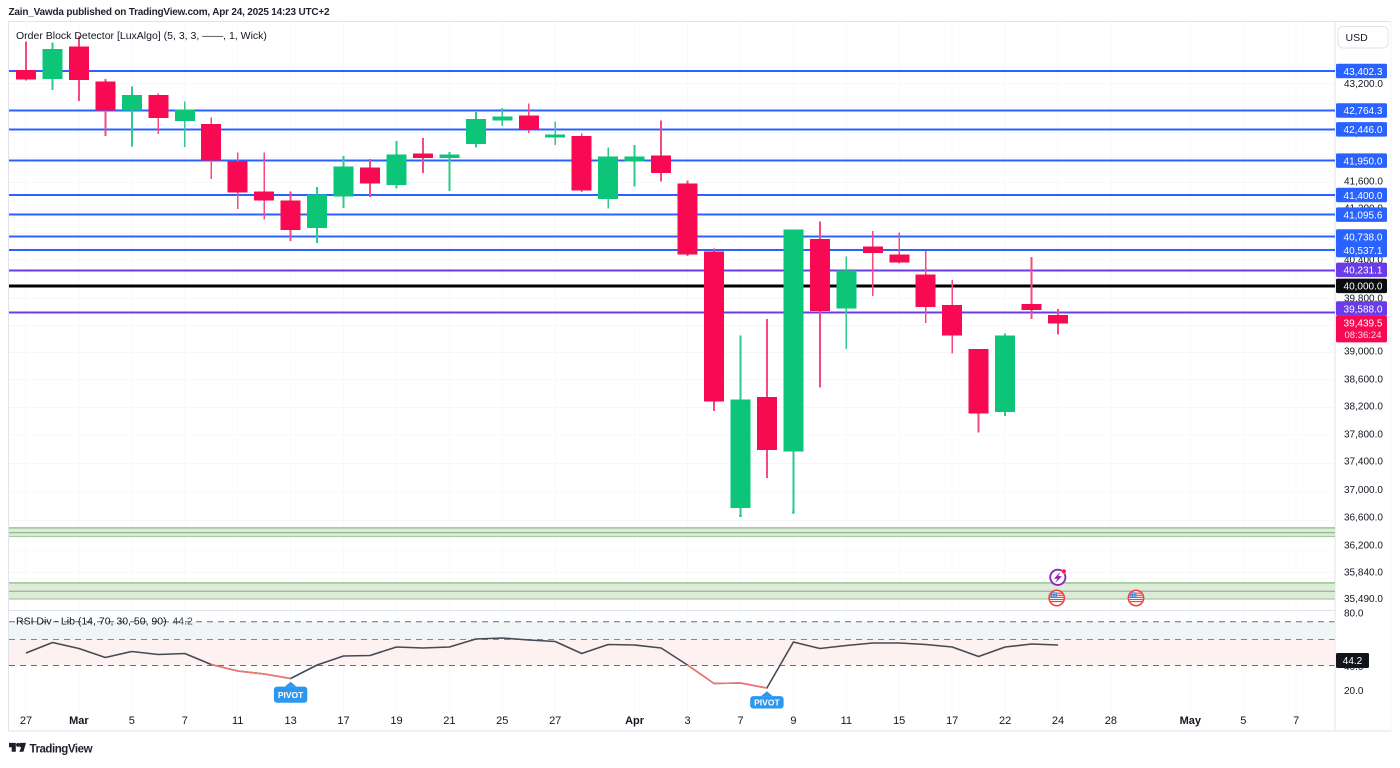 This screenshot has width=1400, height=768. What do you see at coordinates (793, 721) in the screenshot?
I see `svg-text: 9` at bounding box center [793, 721].